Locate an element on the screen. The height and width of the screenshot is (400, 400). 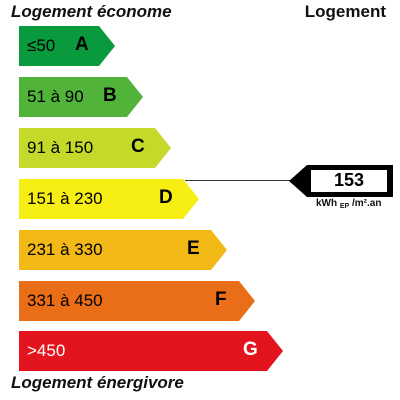
band-range-label: ≤50 is located at coordinates (41, 45).